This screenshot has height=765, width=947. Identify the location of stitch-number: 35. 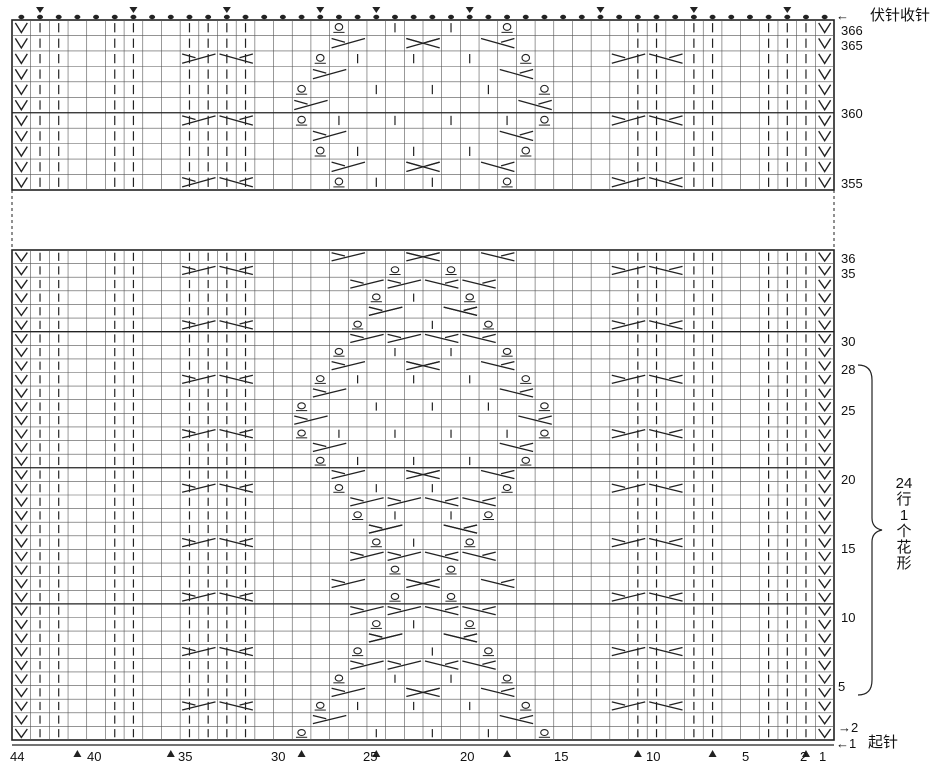
(185, 756).